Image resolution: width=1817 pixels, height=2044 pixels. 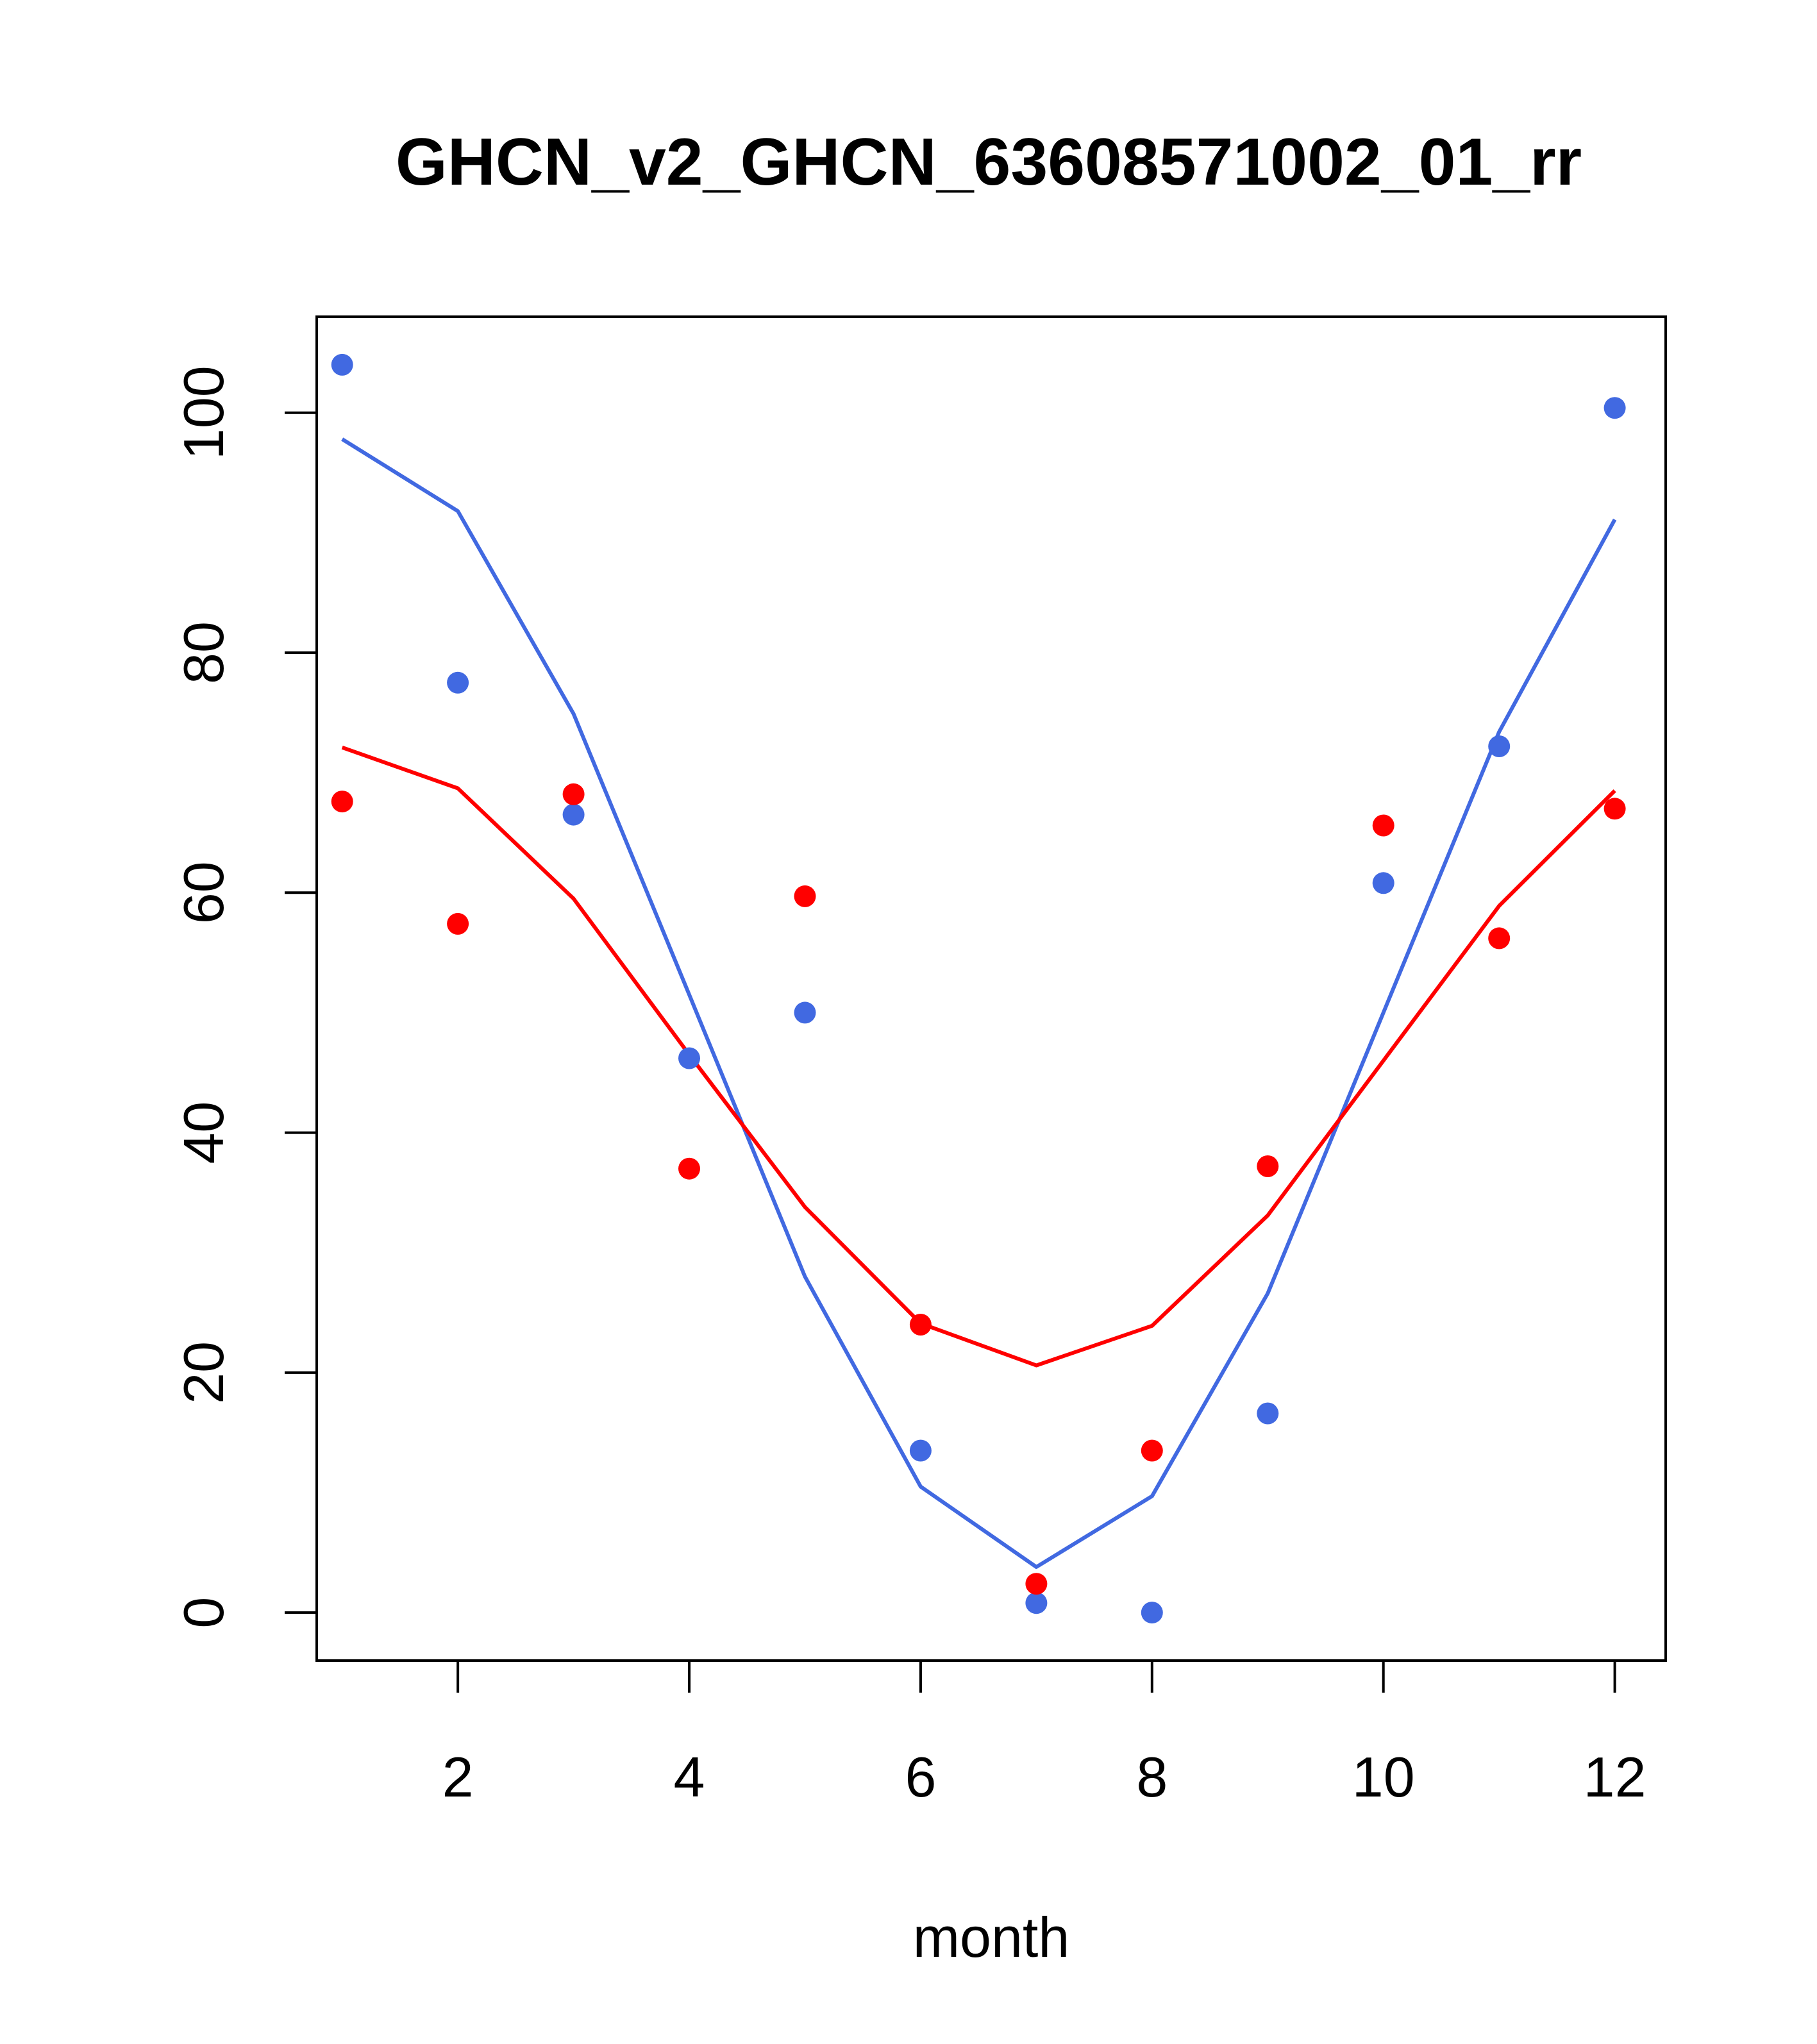 I want to click on y-tick-label: 100, so click(x=204, y=413).